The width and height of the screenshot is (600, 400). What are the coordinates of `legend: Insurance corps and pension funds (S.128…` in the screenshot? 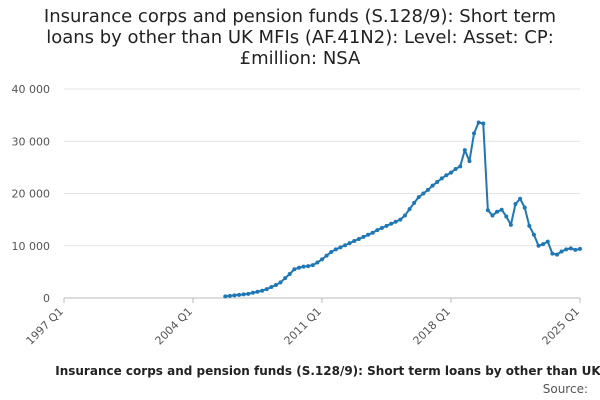 It's located at (300, 373).